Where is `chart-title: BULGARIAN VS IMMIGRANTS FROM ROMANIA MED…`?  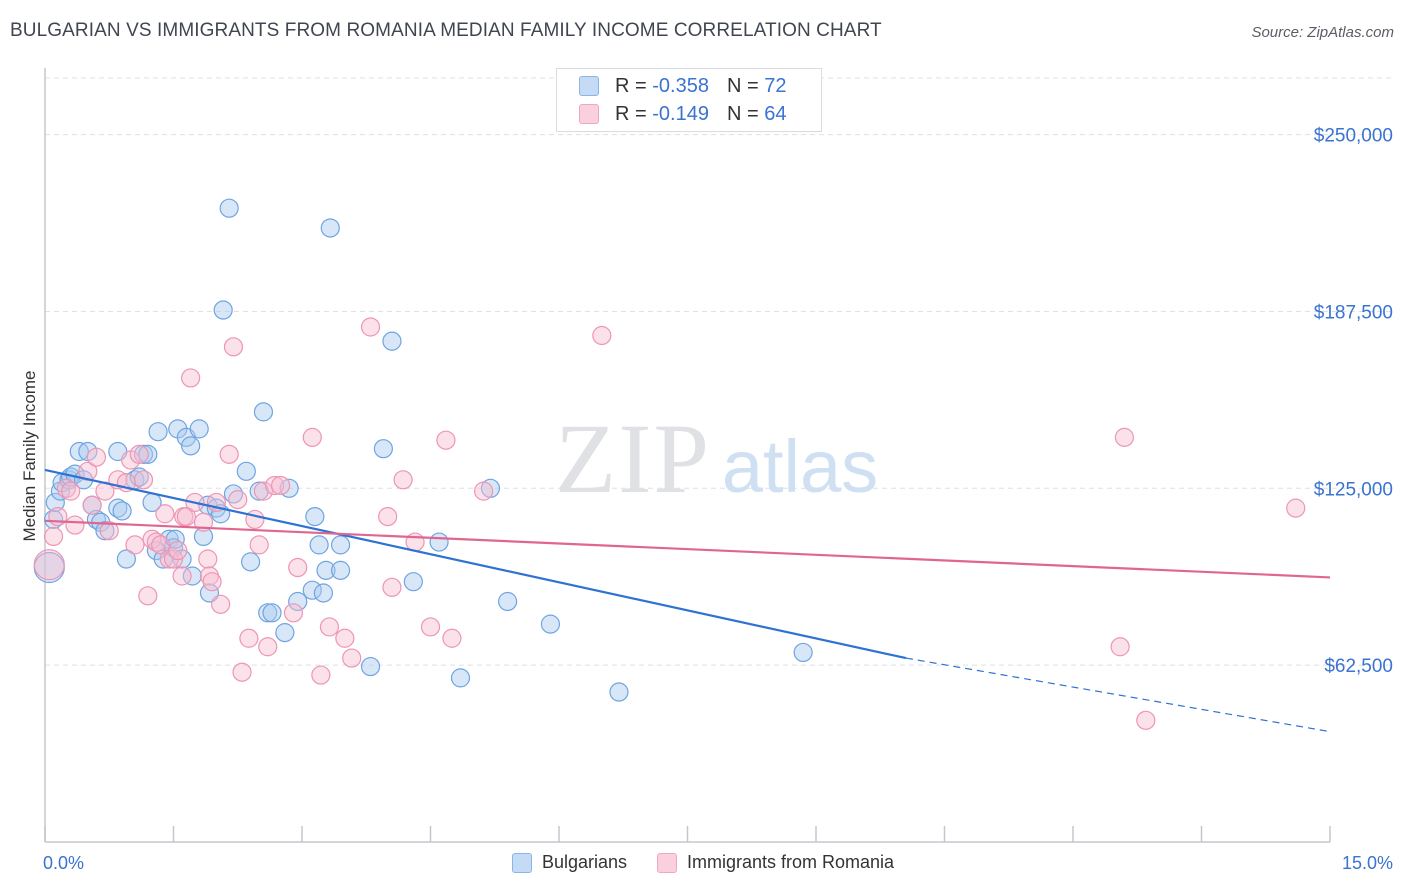
chart-title: BULGARIAN VS IMMIGRANTS FROM ROMANIA MED… is located at coordinates (446, 30).